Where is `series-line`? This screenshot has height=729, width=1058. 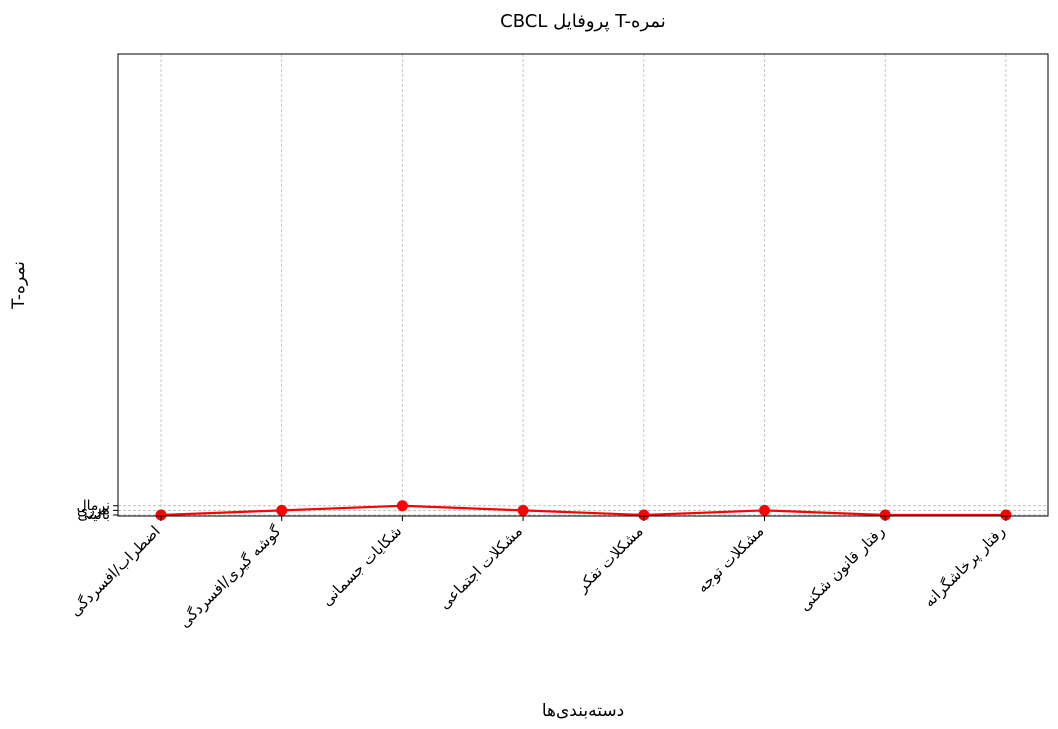 series-line is located at coordinates (583, 510).